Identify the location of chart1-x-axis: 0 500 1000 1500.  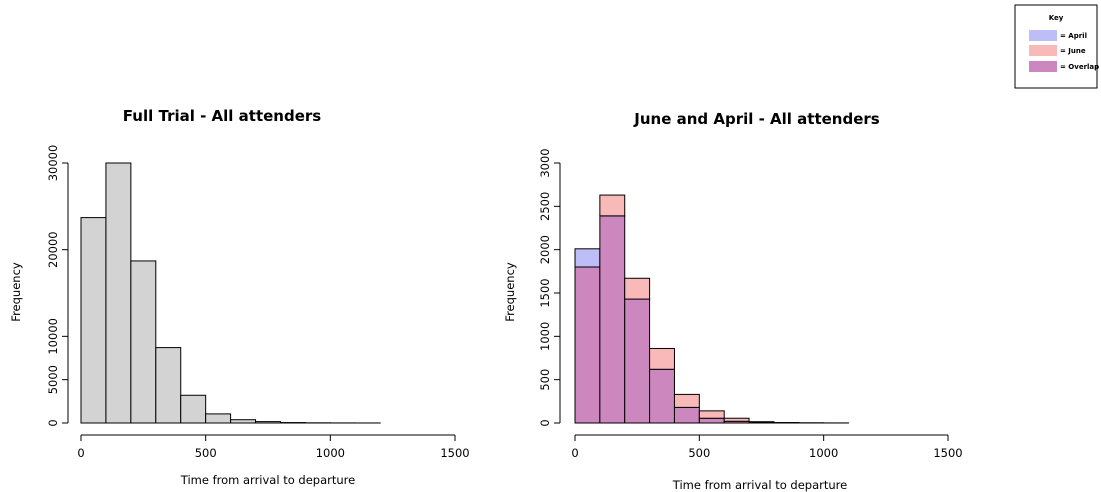
(273, 447).